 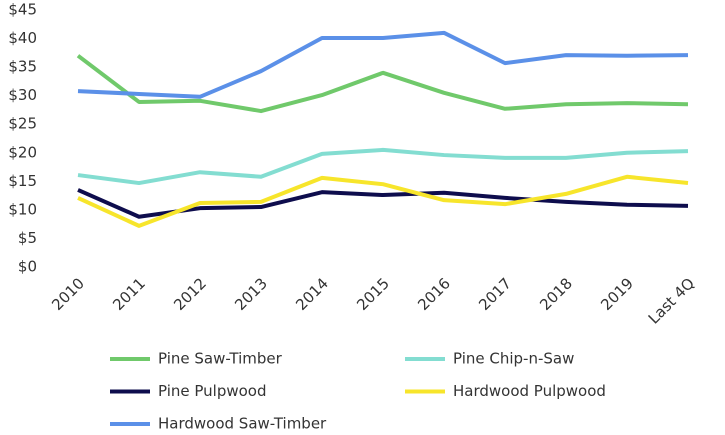 I want to click on y-tick-label: $25, so click(x=22, y=124).